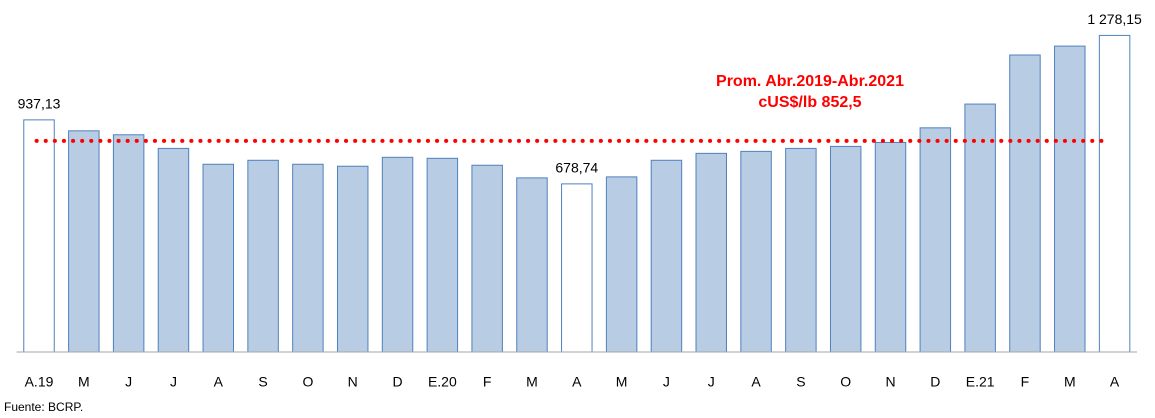 Image resolution: width=1155 pixels, height=418 pixels. Describe the element at coordinates (43, 407) in the screenshot. I see `source-note: Fuente: BCRP.` at that location.